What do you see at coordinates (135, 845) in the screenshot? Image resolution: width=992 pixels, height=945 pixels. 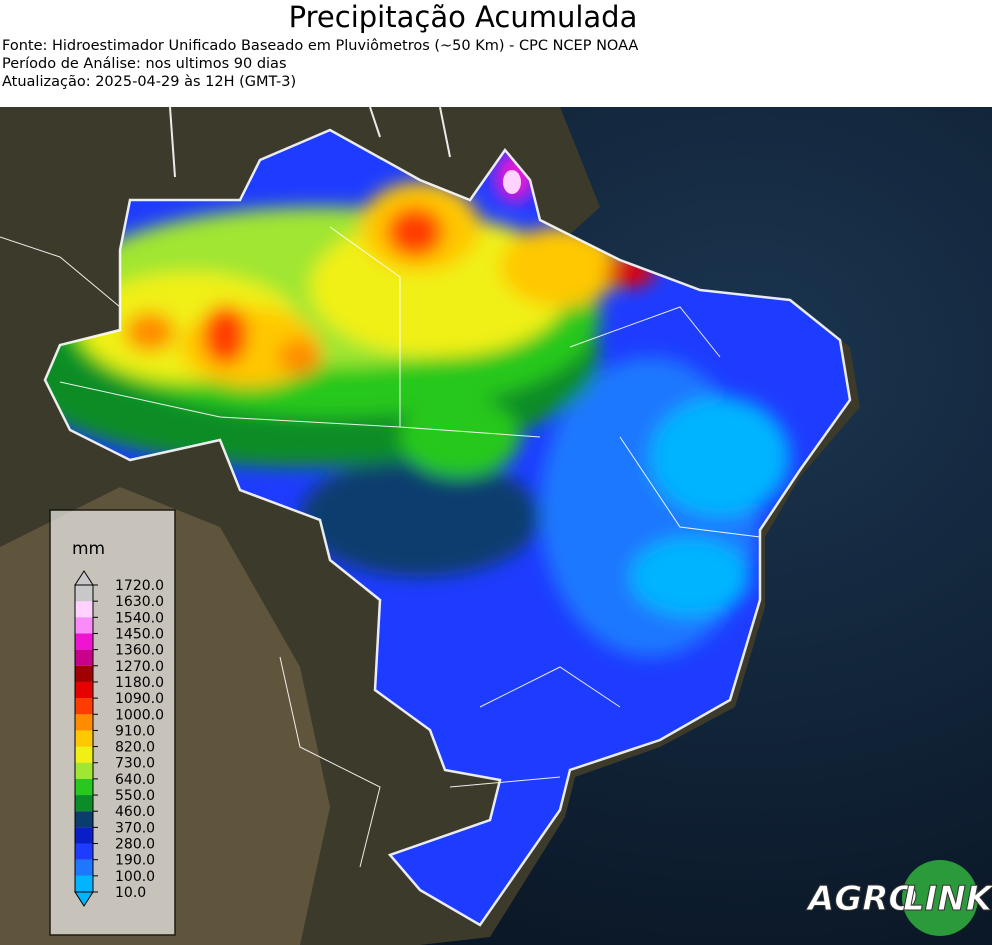 I see `colorbar-tick-label: 280.0` at bounding box center [135, 845].